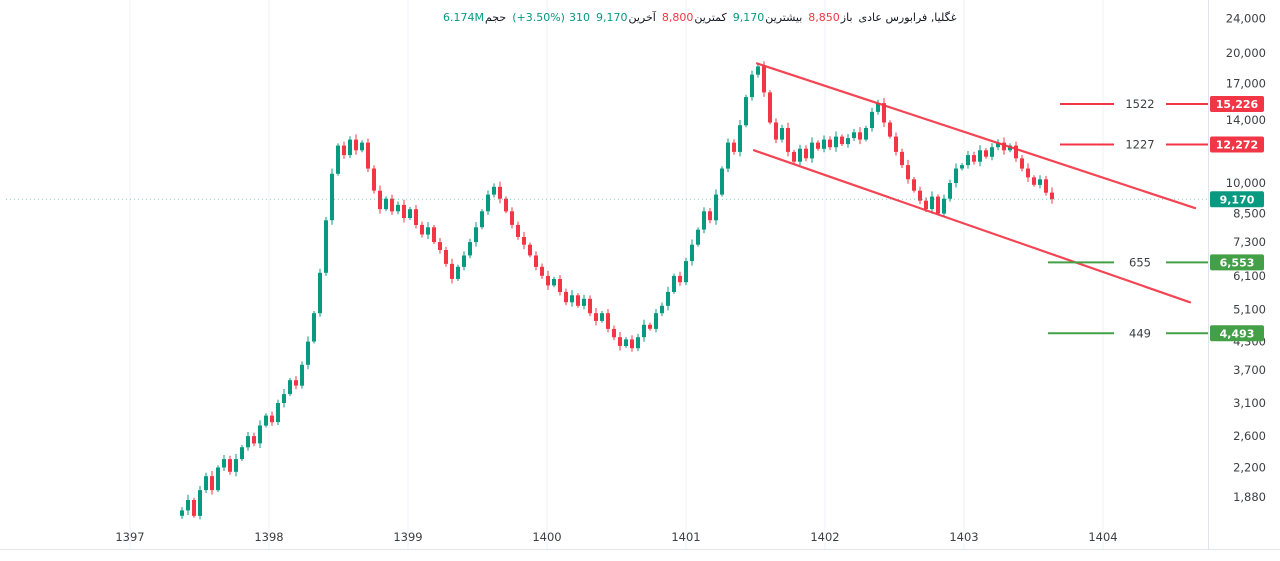 The width and height of the screenshot is (1280, 561). What do you see at coordinates (1246, 120) in the screenshot?
I see `svg-text: 14,000` at bounding box center [1246, 120].